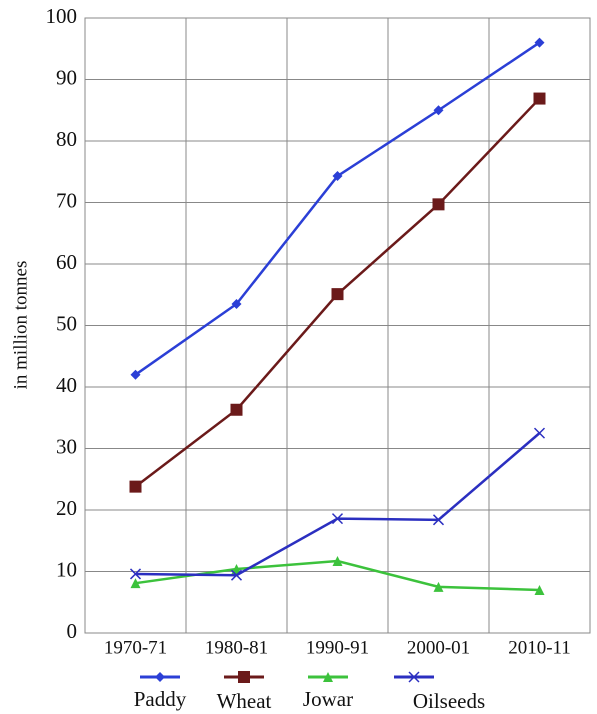  What do you see at coordinates (66, 200) in the screenshot?
I see `y-tick-label: 70` at bounding box center [66, 200].